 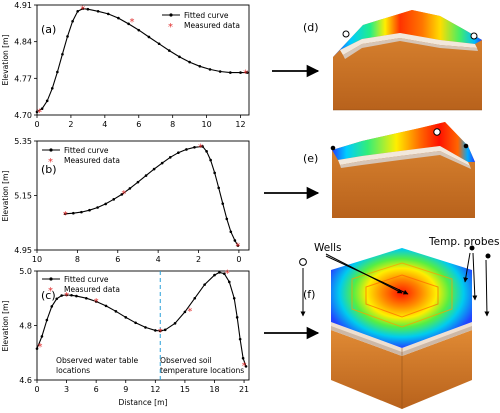 What do you see at coordinates (37, 259) in the screenshot?
I see `xtick-label-b-0: 10` at bounding box center [37, 259].